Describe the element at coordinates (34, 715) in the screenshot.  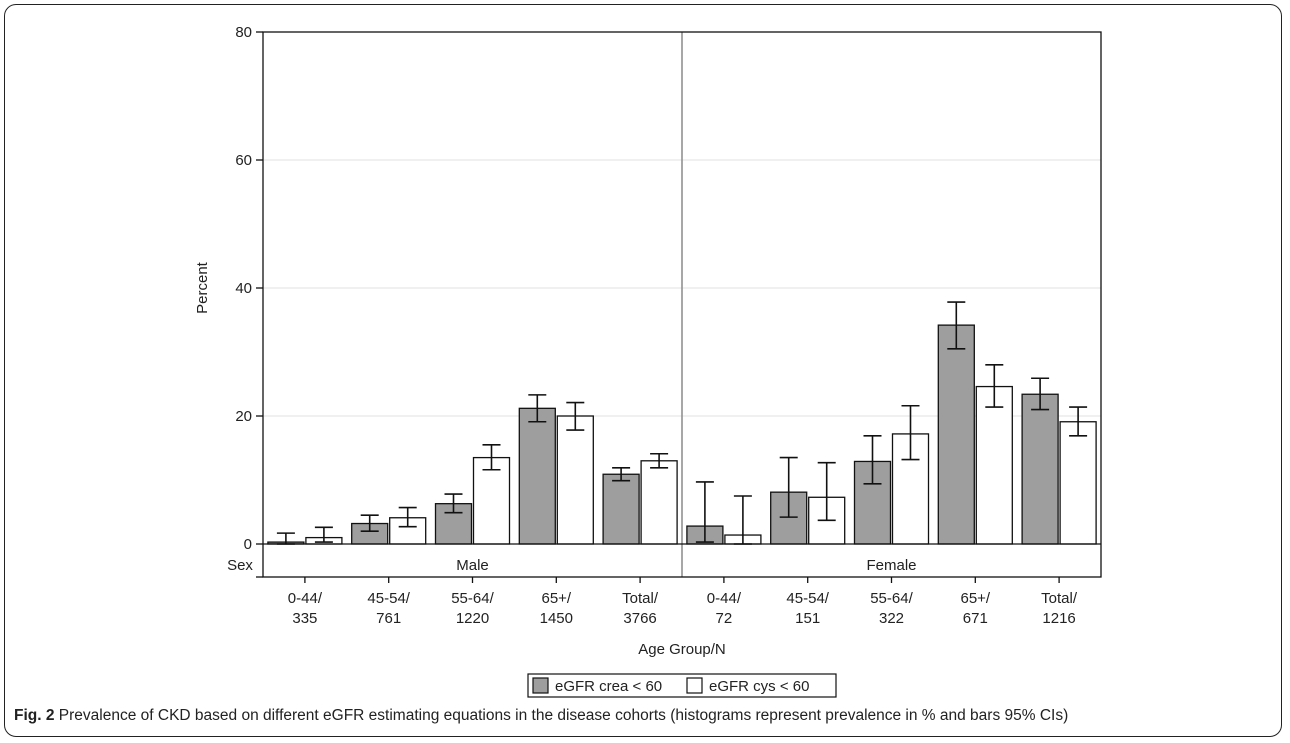
I see `caption-label: Fig. 2` at that location.